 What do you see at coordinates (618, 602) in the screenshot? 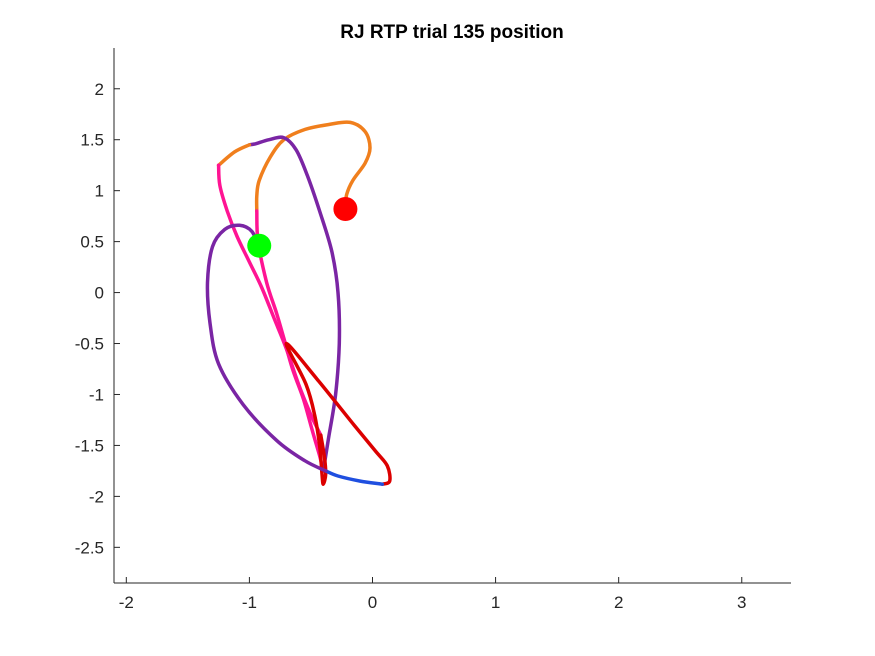
I see `x-tick-label: 2` at bounding box center [618, 602].